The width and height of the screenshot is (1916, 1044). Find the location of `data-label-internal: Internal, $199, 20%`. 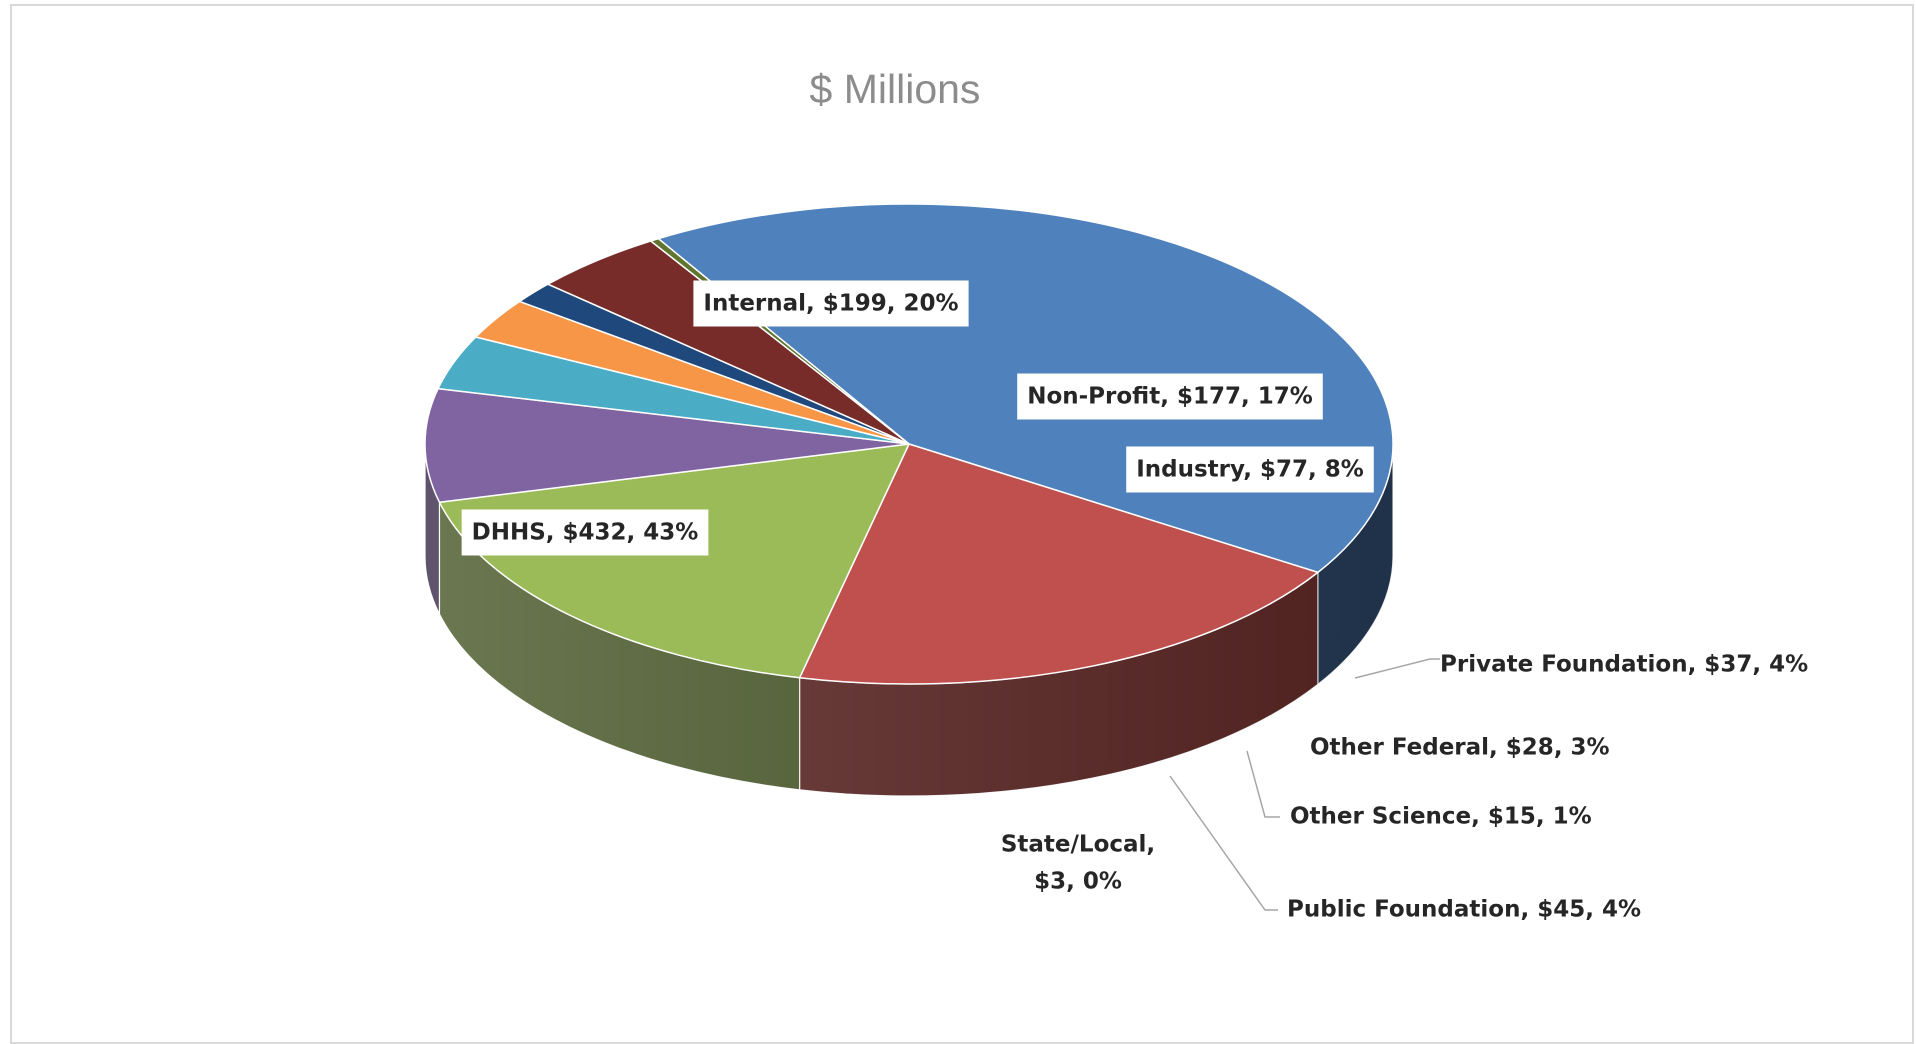

data-label-internal: Internal, $199, 20% is located at coordinates (831, 303).